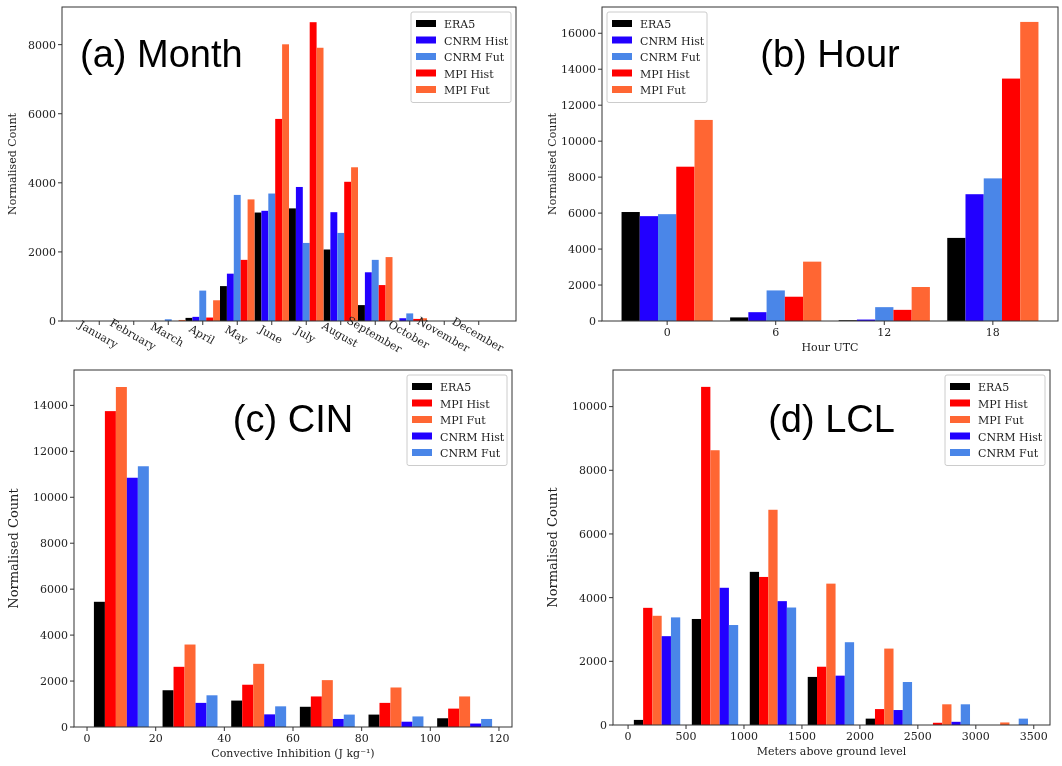 The image size is (1062, 766). I want to click on text: (b) Hour, so click(830, 54).